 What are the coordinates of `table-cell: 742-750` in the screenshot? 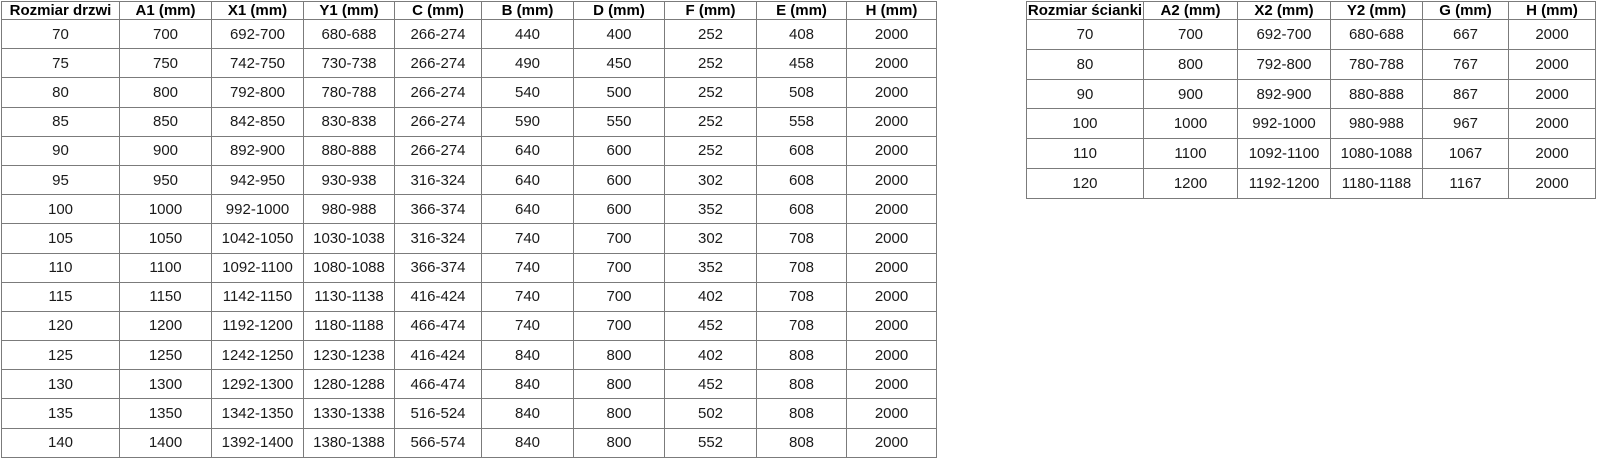 It's located at (257, 63).